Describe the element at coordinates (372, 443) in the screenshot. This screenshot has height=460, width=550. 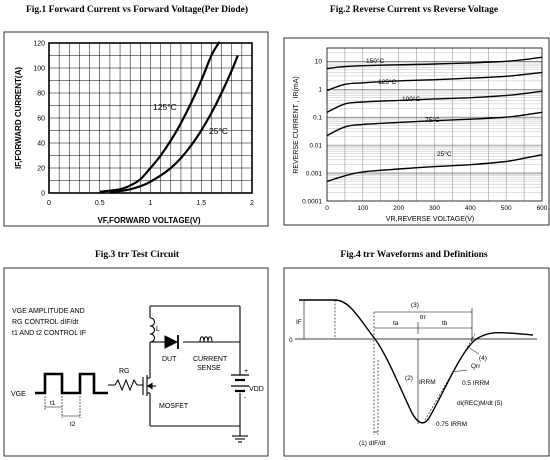
I see `label-1: (1) dIF/dt` at that location.